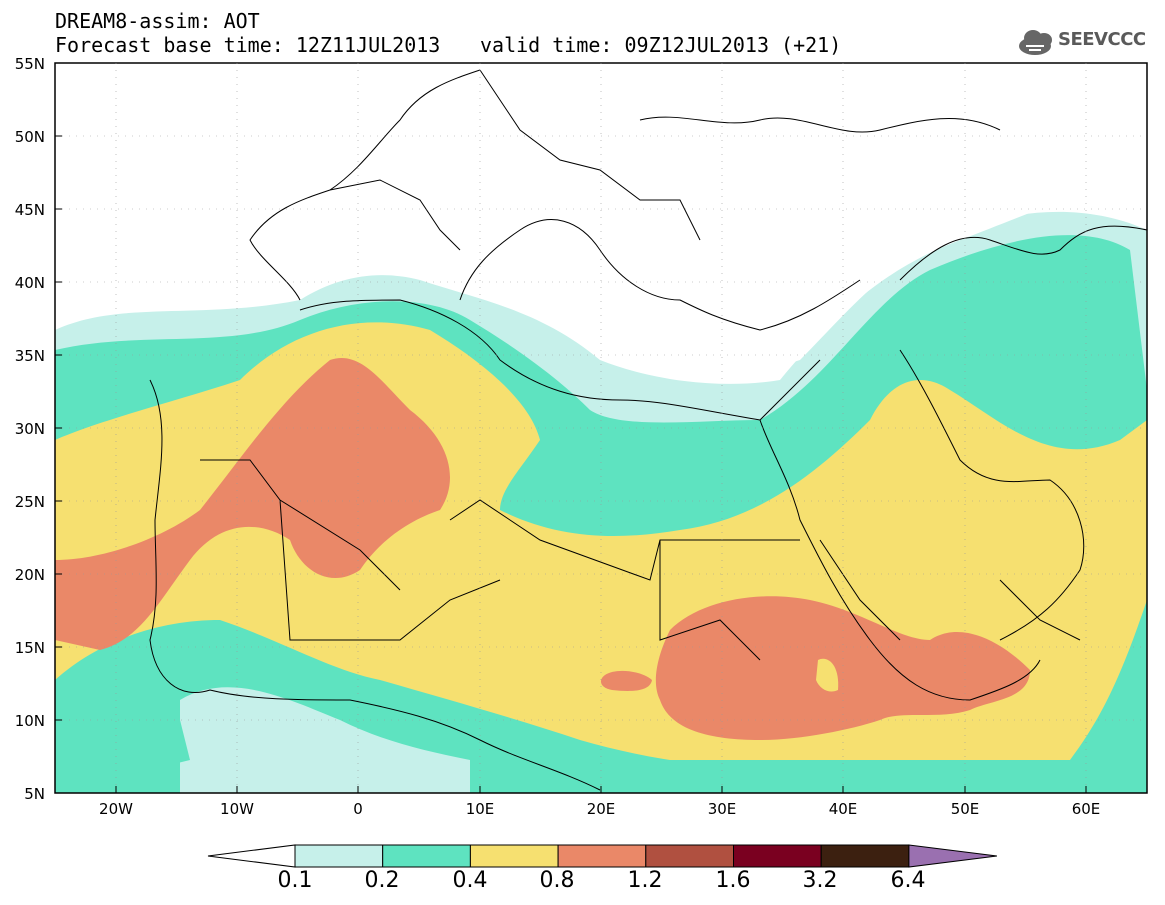  Describe the element at coordinates (29, 137) in the screenshot. I see `lat-label: 50N` at that location.